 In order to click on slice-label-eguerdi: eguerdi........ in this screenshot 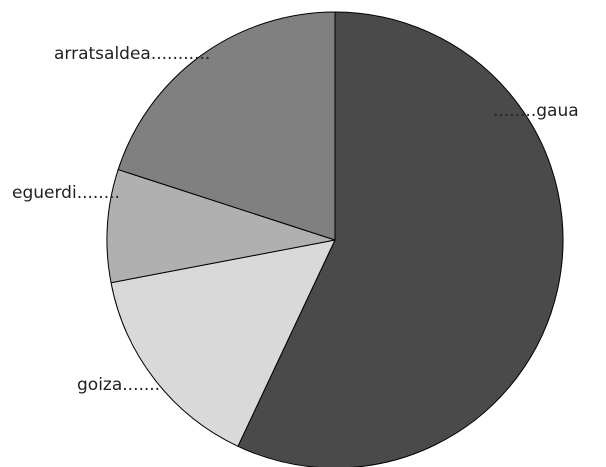, I will do `click(66, 193)`.